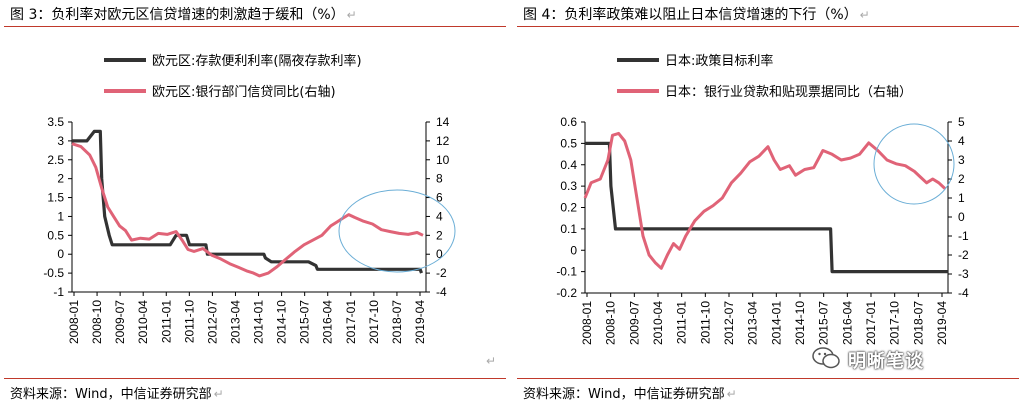  I want to click on chart-title: 图 4：负利率政策难以阻止日本信贷增速的下行（%） ↵, so click(696, 15).